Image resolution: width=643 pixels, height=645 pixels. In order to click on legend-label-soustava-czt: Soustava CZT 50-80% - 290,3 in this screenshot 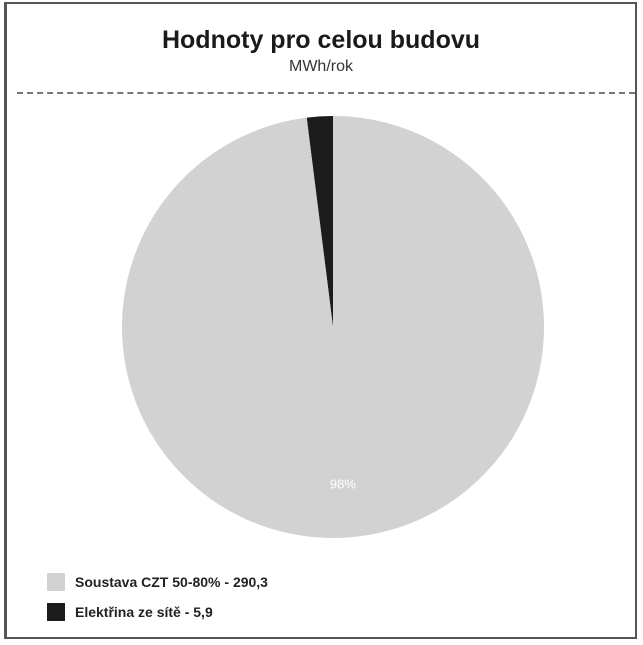, I will do `click(171, 582)`.